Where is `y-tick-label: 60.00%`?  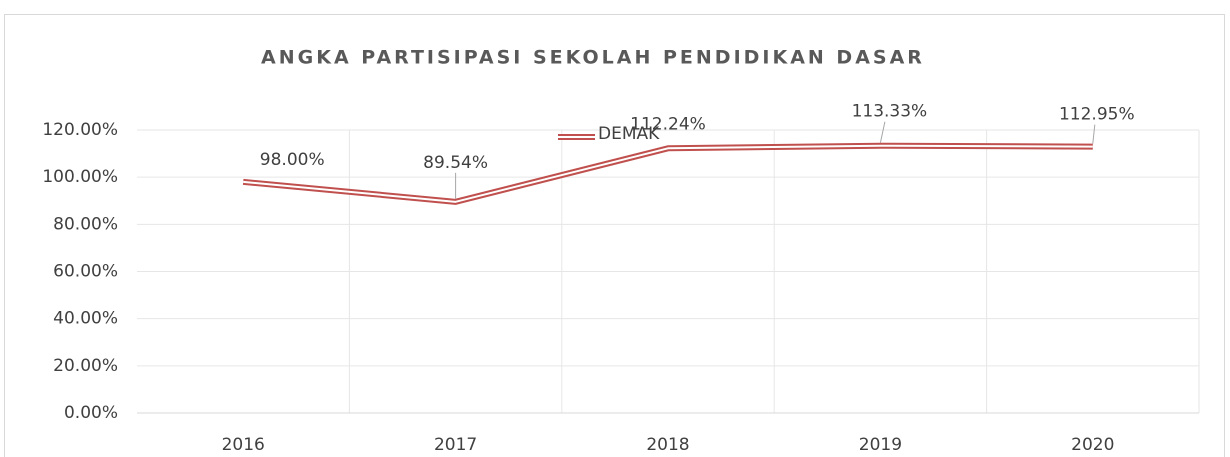
y-tick-label: 60.00% is located at coordinates (85, 272).